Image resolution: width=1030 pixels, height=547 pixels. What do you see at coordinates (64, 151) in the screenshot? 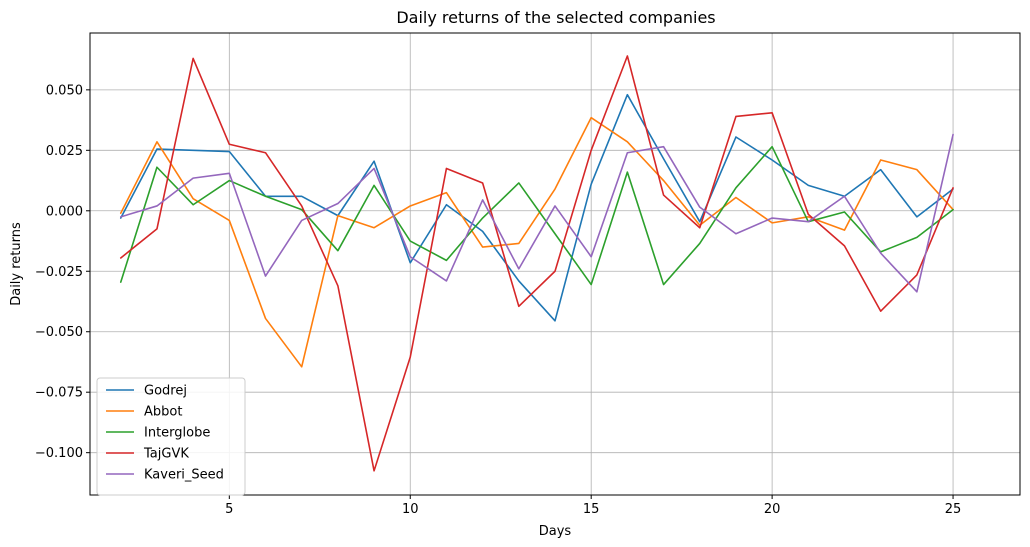
I see `y-tick-label: 0.025` at bounding box center [64, 151].